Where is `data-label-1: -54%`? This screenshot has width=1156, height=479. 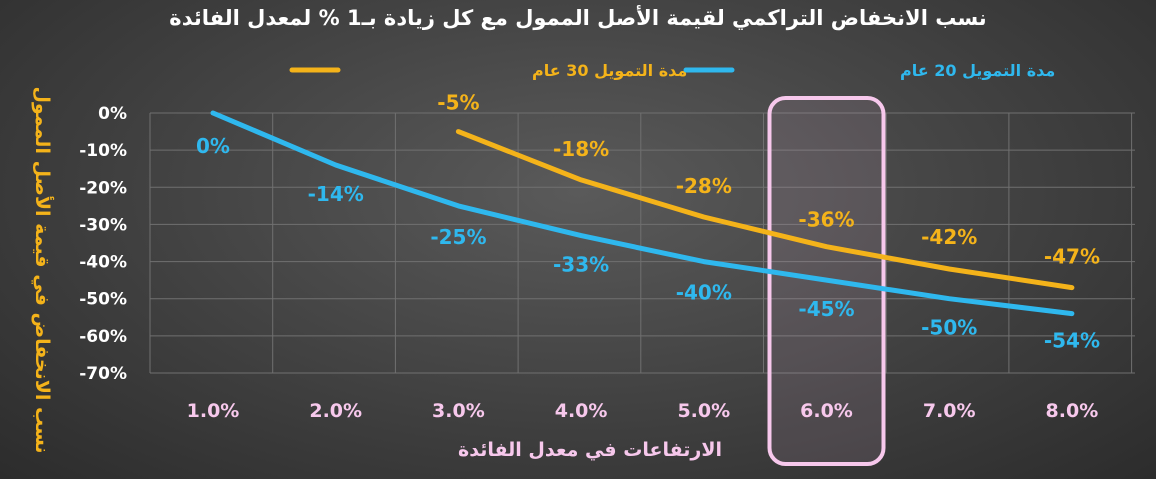 data-label-1: -54% is located at coordinates (1072, 341).